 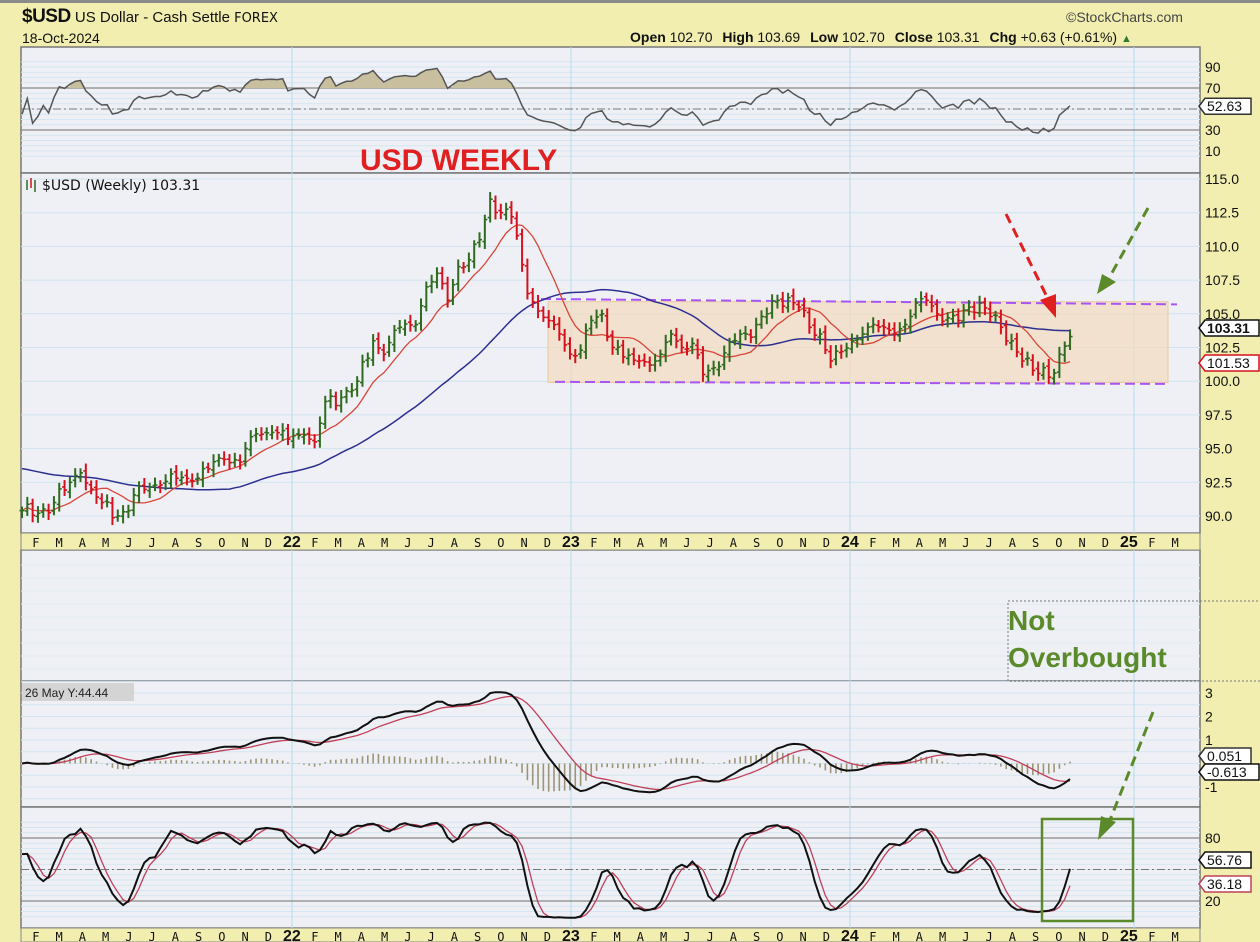 I want to click on cursor-readout: 26 May Y:44.44, so click(x=67, y=693).